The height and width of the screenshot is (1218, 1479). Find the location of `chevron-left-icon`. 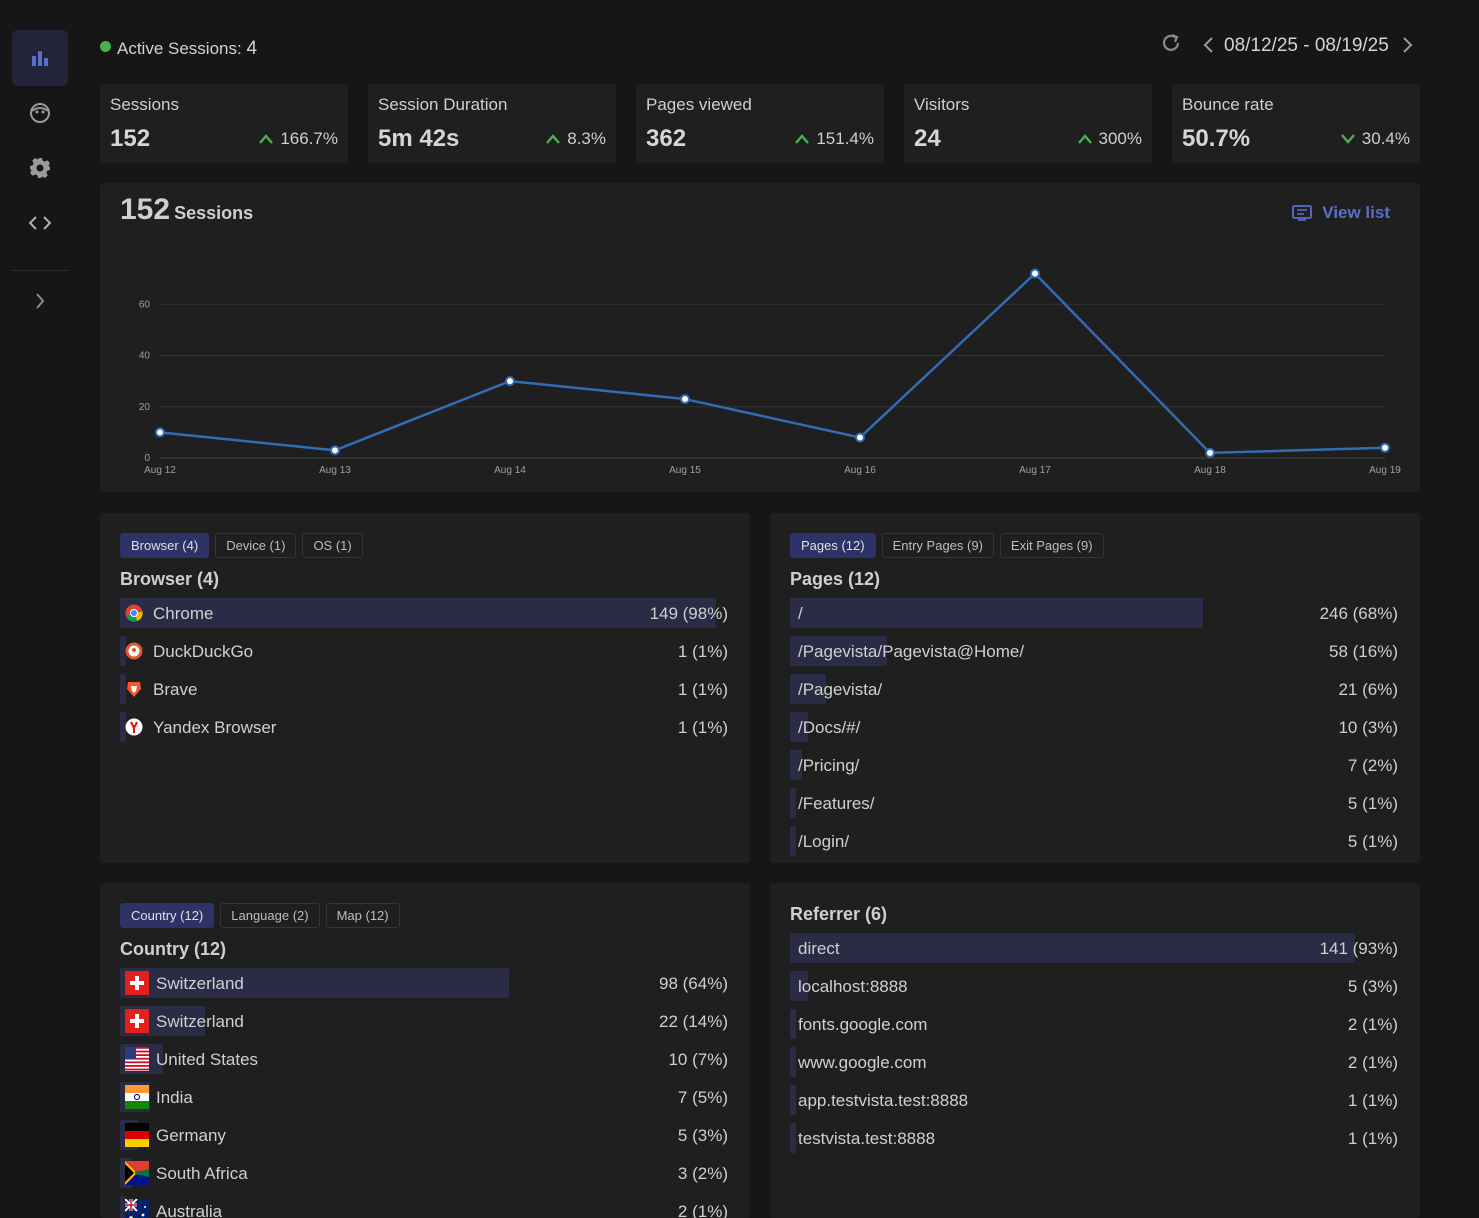

chevron-left-icon is located at coordinates (1209, 45).